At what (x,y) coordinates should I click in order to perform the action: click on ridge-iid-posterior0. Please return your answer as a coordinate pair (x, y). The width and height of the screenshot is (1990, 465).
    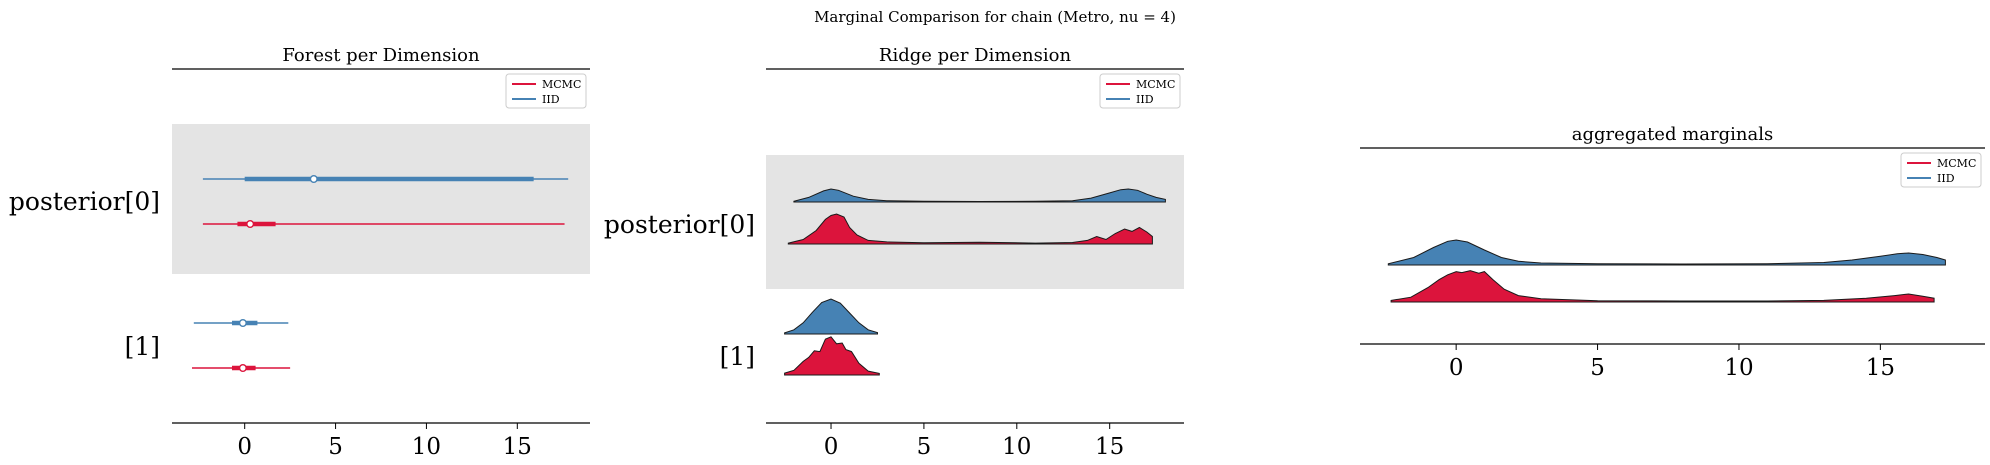
    Looking at the image, I should click on (979, 195).